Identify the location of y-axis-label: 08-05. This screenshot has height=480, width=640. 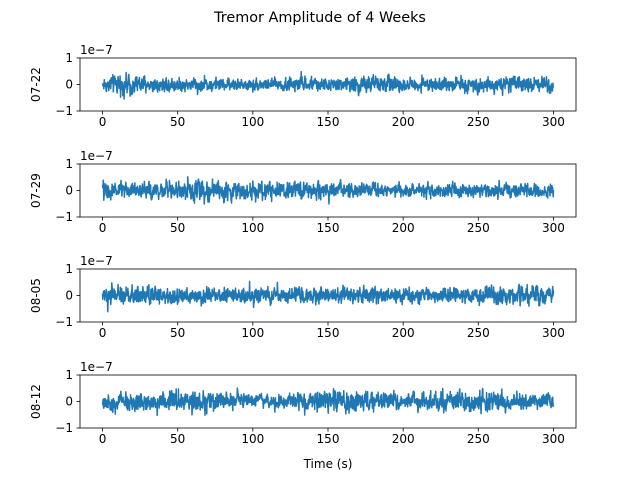
(36, 295).